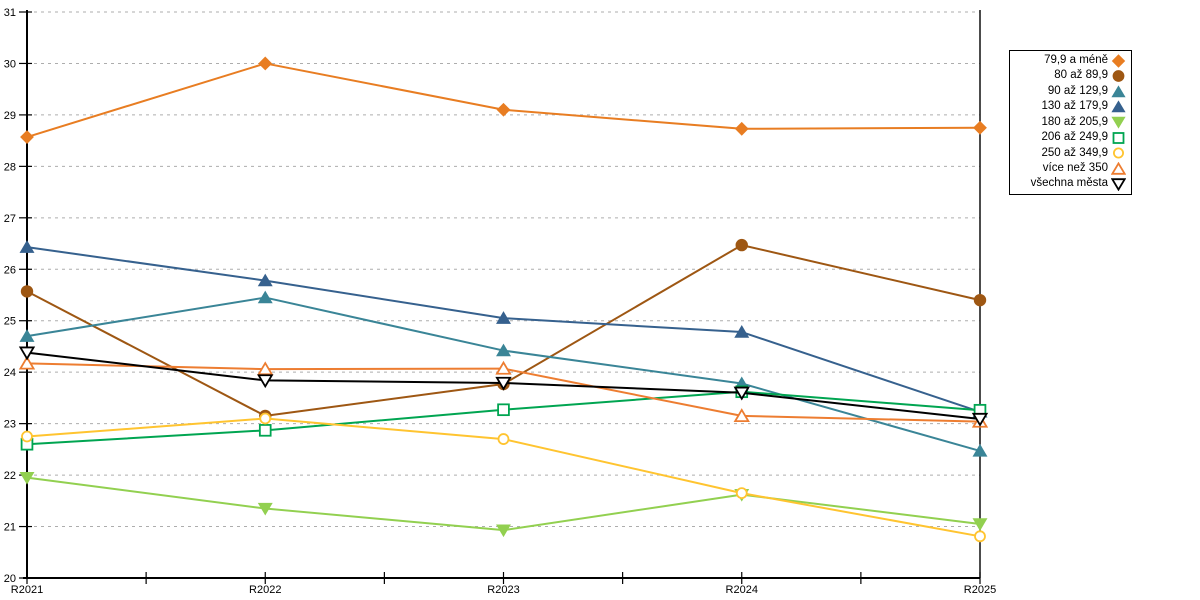 The height and width of the screenshot is (600, 1200). What do you see at coordinates (1076, 59) in the screenshot?
I see `legend-item-label: 79,9 a méně` at bounding box center [1076, 59].